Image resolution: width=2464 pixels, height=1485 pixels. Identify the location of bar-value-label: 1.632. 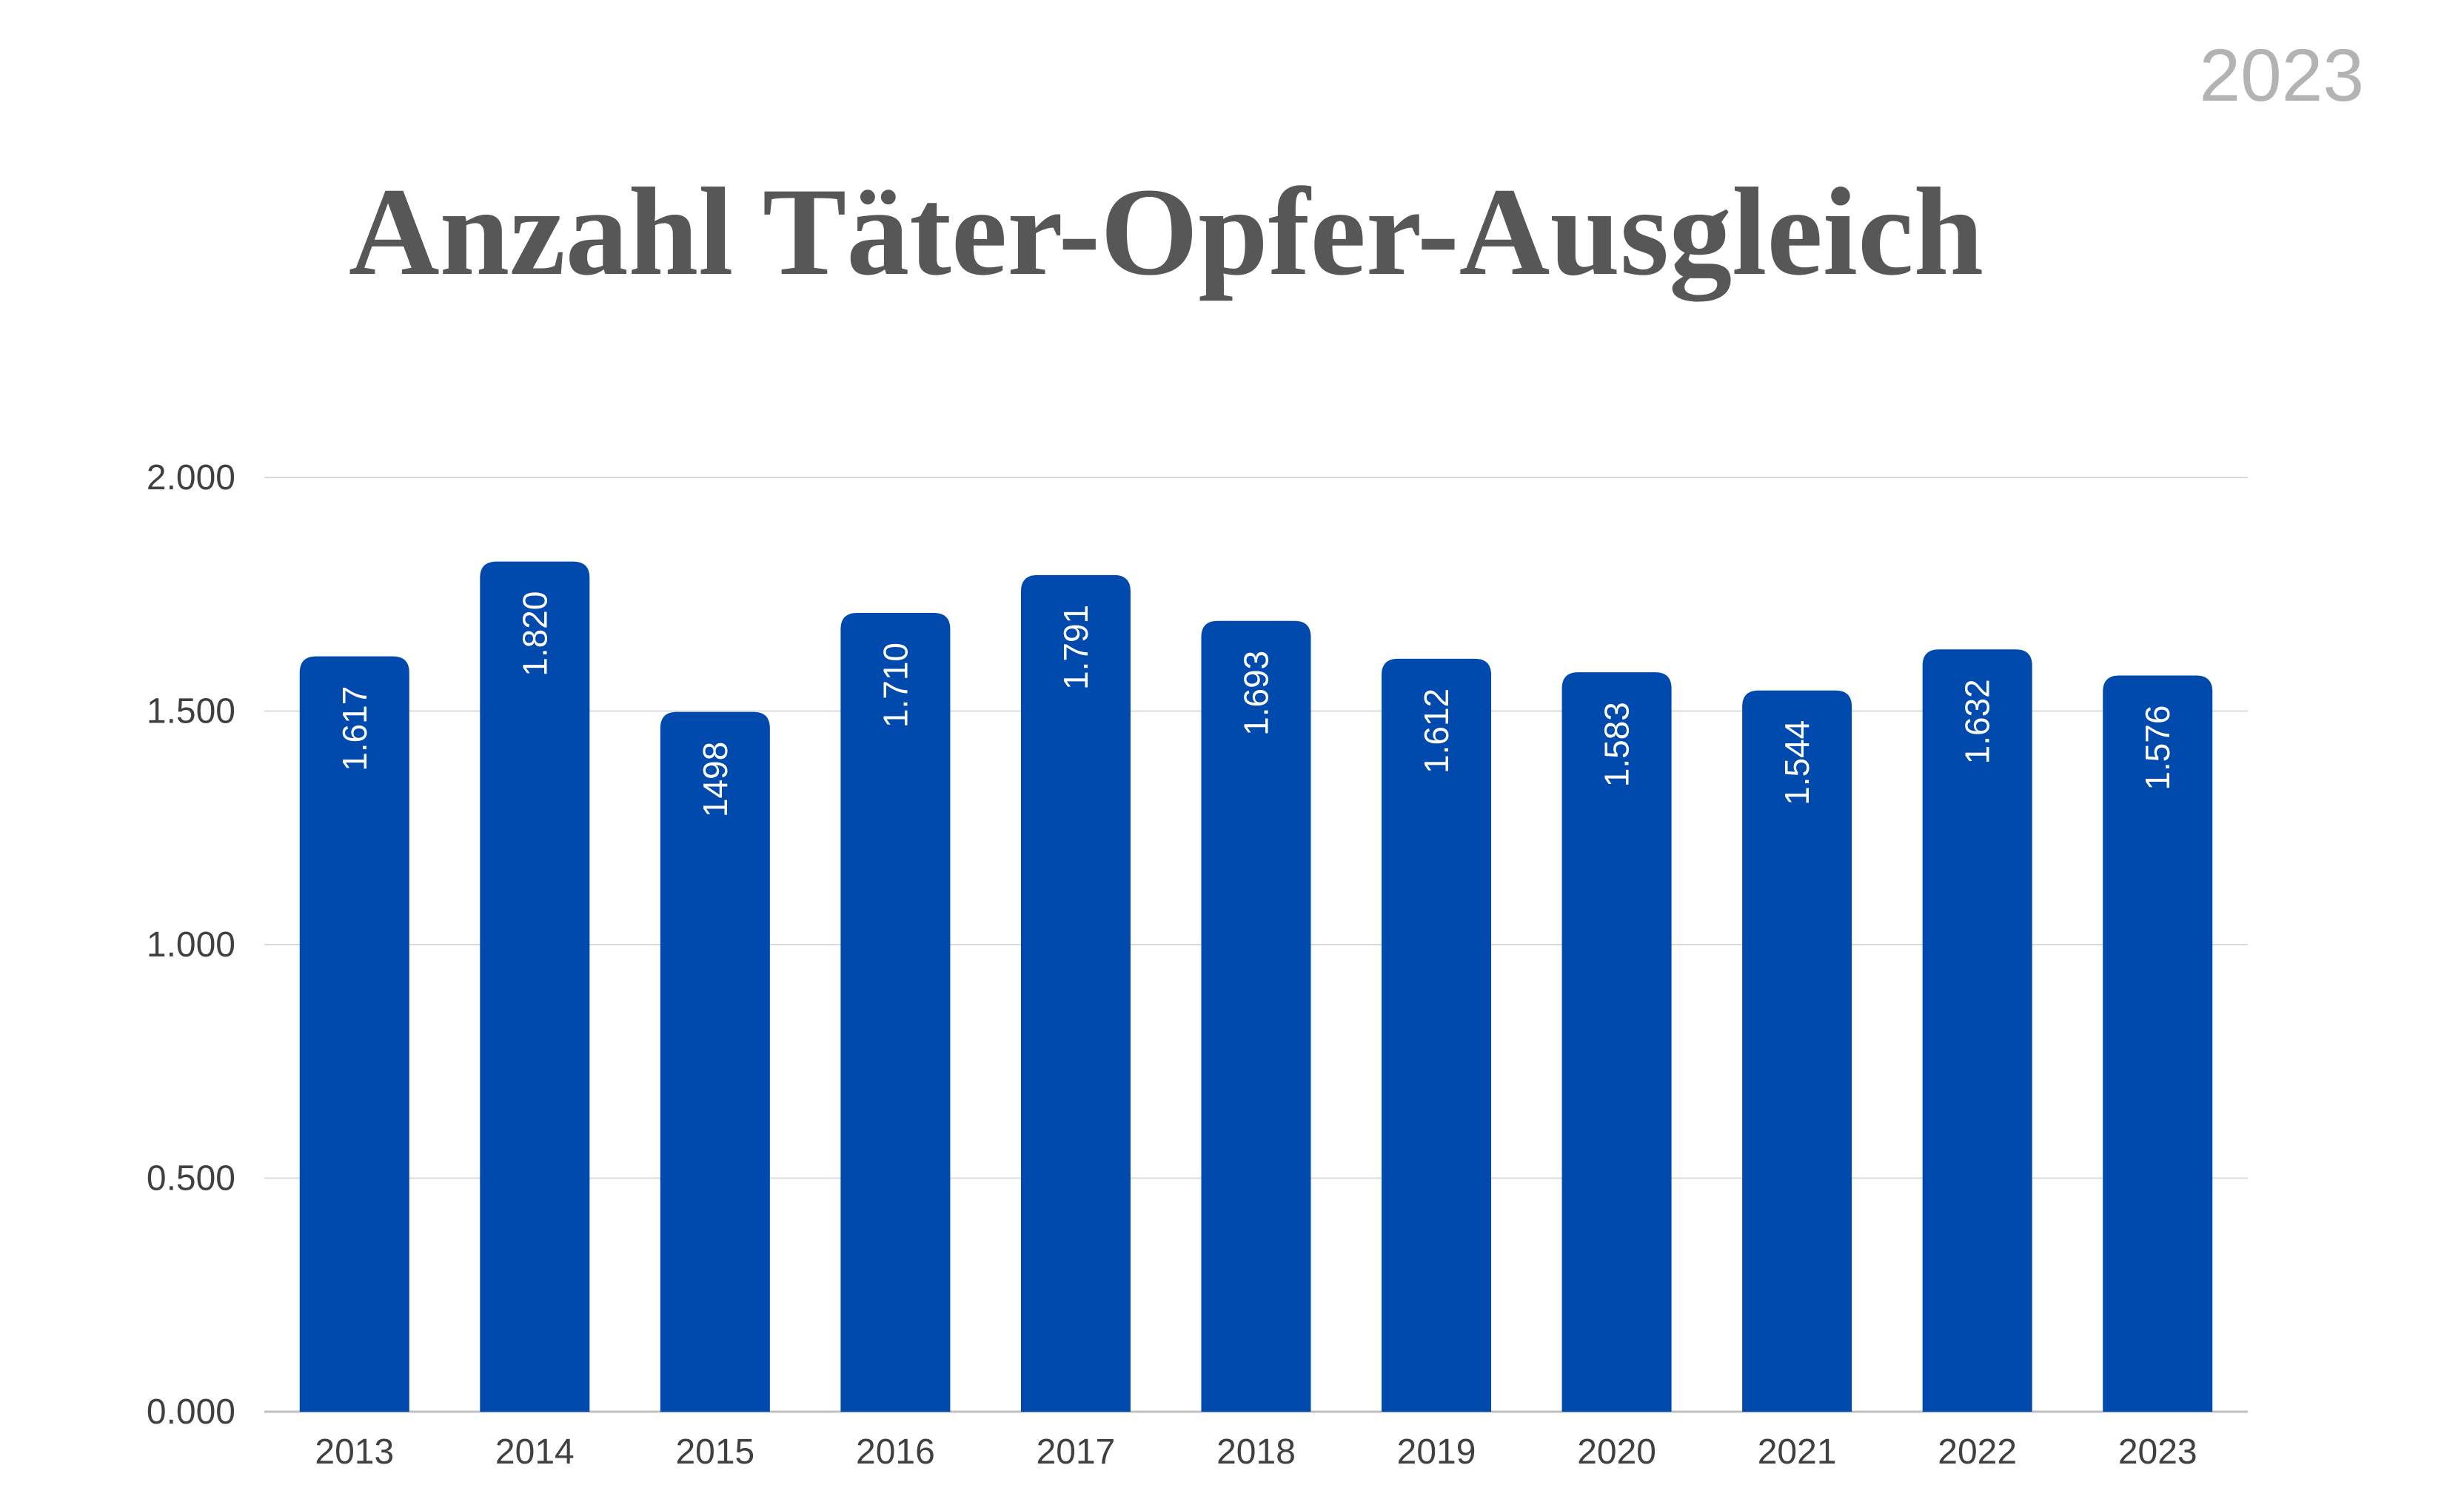
(1978, 721).